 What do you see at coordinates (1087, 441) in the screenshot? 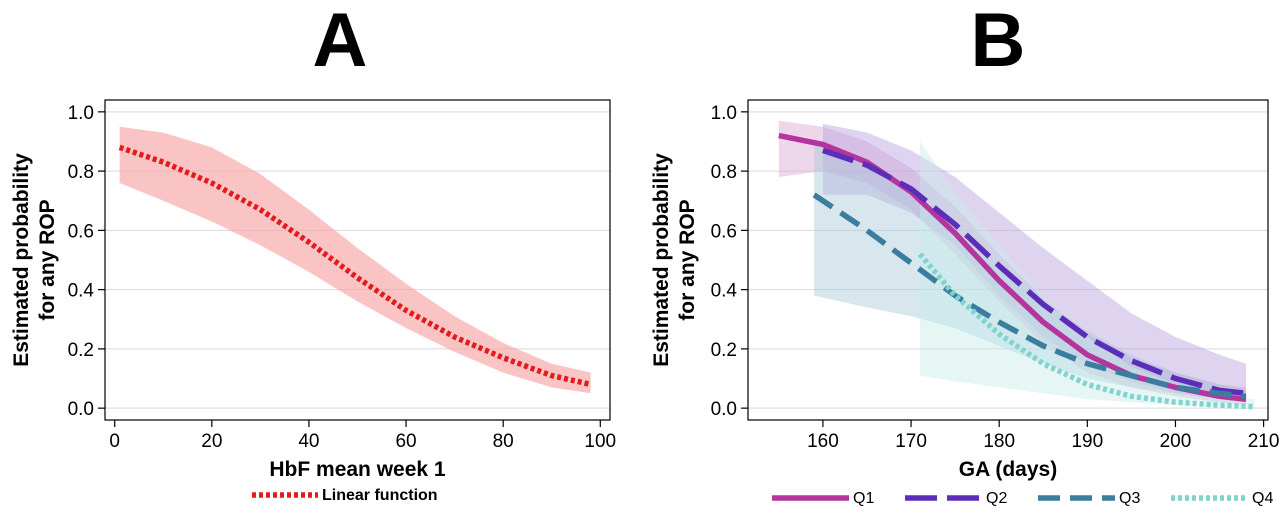
I see `x-tick-label: 190` at bounding box center [1087, 441].